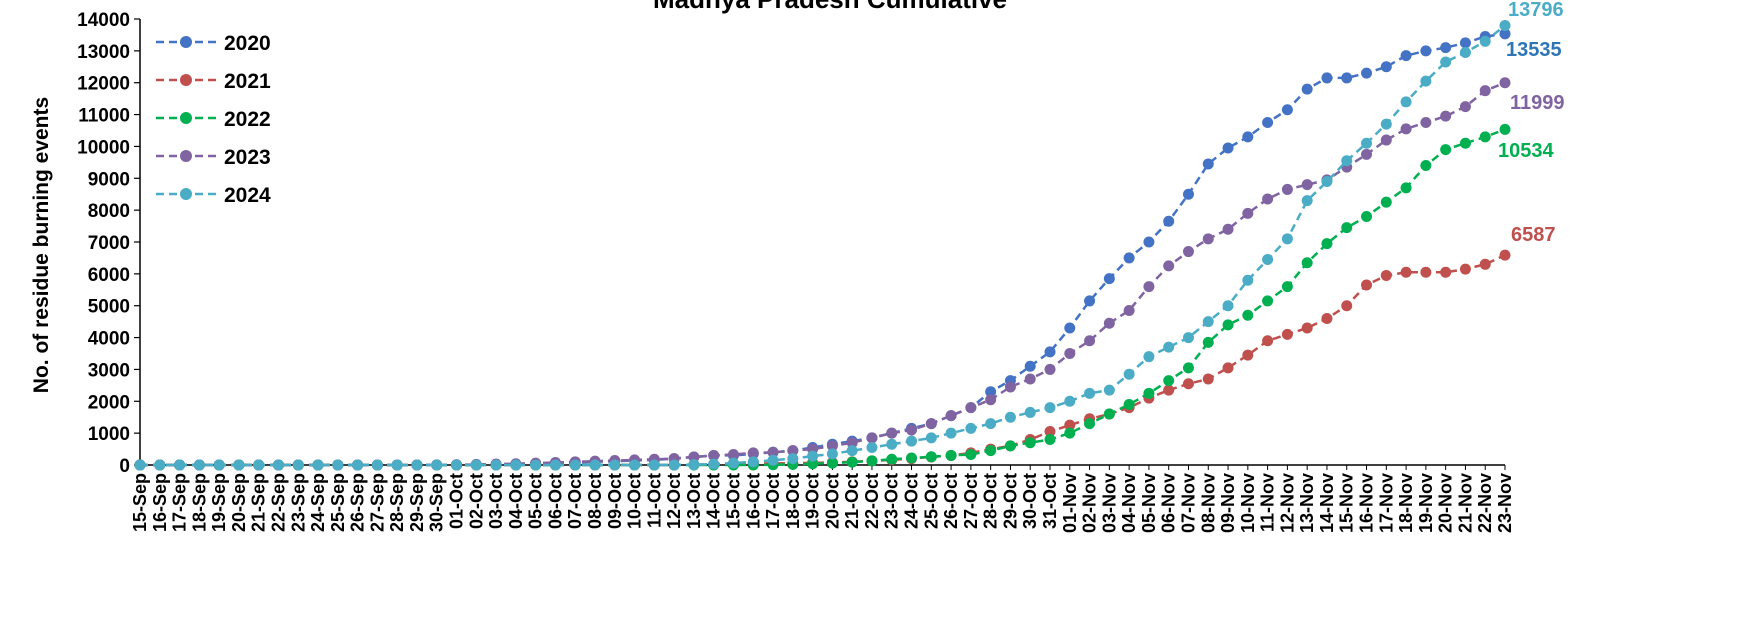 The image size is (1758, 629). I want to click on y-tick-label: 0, so click(124, 466).